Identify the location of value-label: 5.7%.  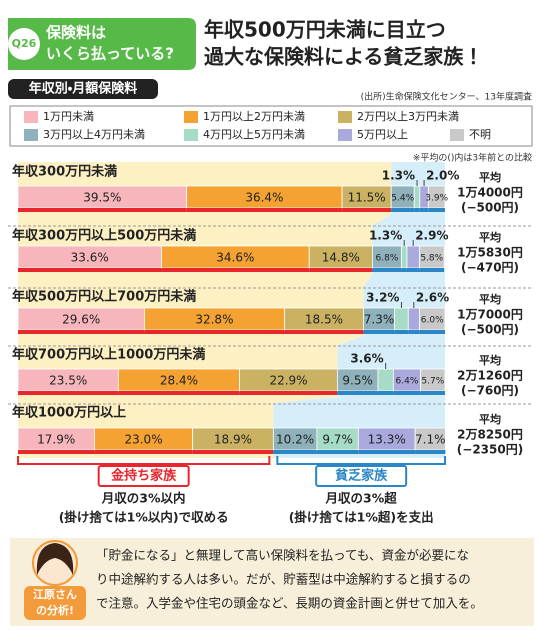
(432, 382).